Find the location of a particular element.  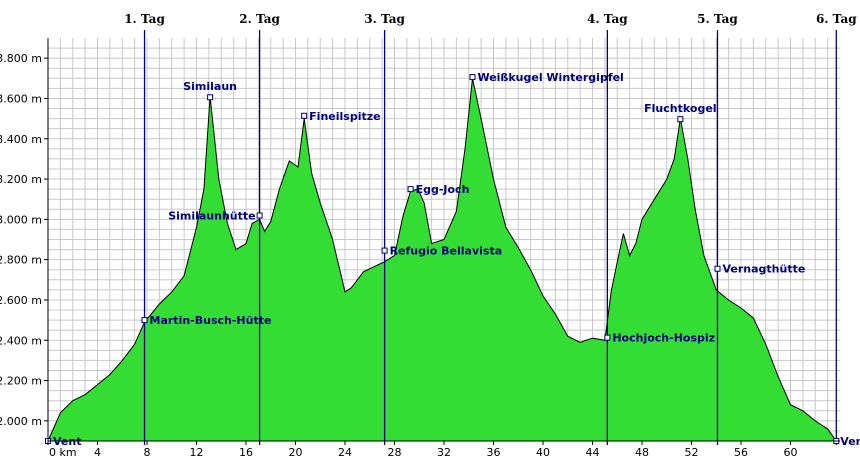

y-tick-label: 3.000 m is located at coordinates (21, 219).